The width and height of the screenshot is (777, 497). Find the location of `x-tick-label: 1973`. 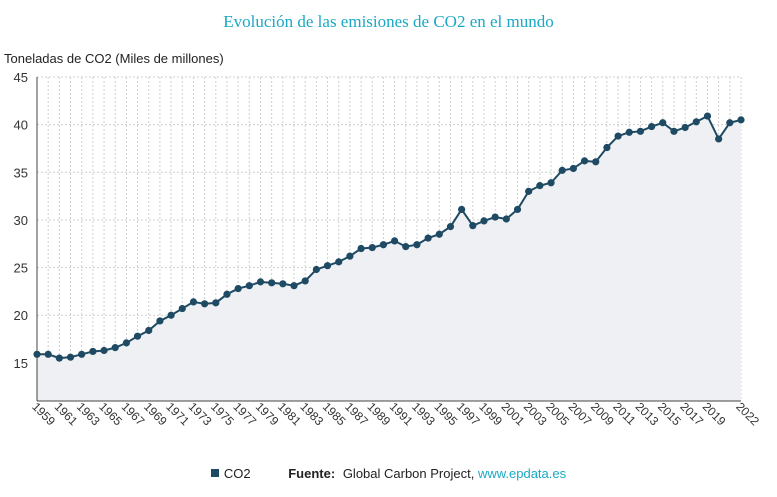

x-tick-label: 1973 is located at coordinates (200, 414).